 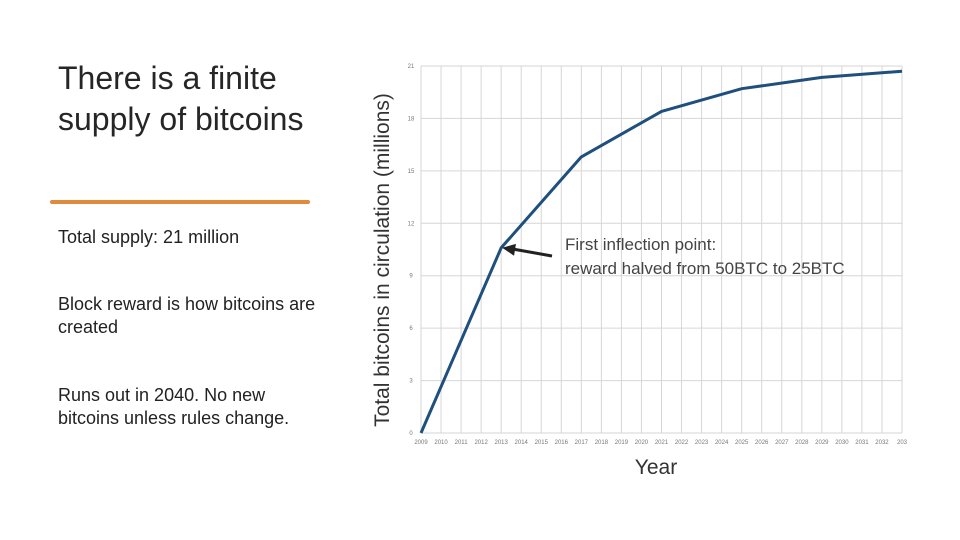 What do you see at coordinates (542, 443) in the screenshot?
I see `x-tick-label: 2015` at bounding box center [542, 443].